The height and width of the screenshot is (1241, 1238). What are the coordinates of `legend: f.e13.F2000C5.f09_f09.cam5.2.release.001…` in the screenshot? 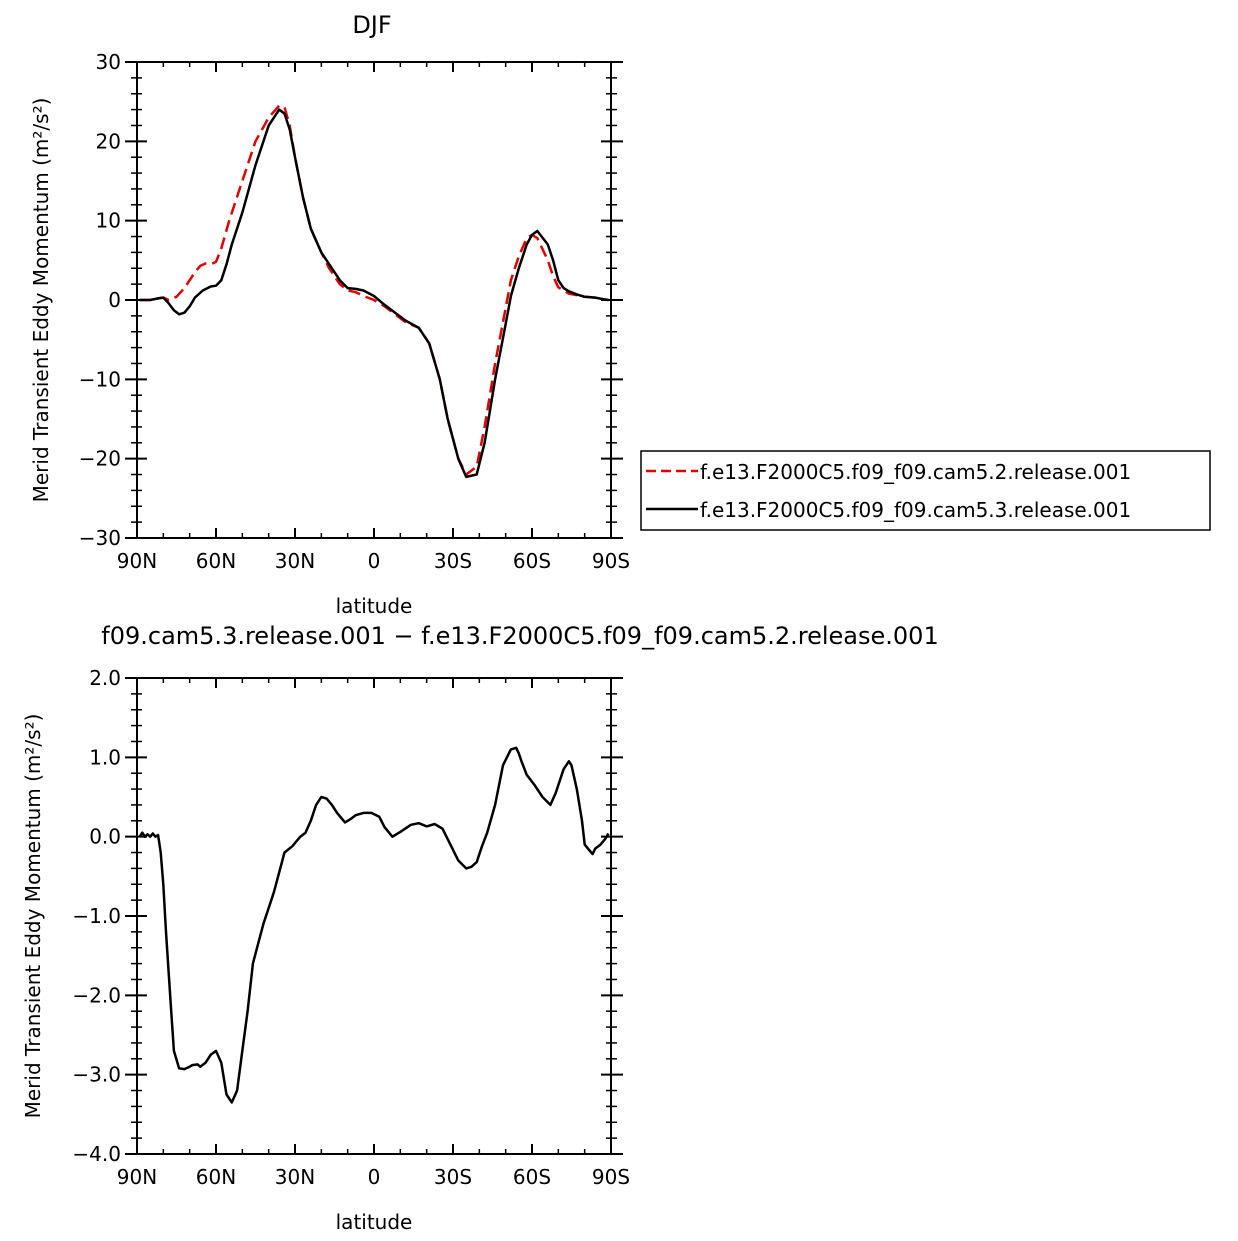 It's located at (925, 490).